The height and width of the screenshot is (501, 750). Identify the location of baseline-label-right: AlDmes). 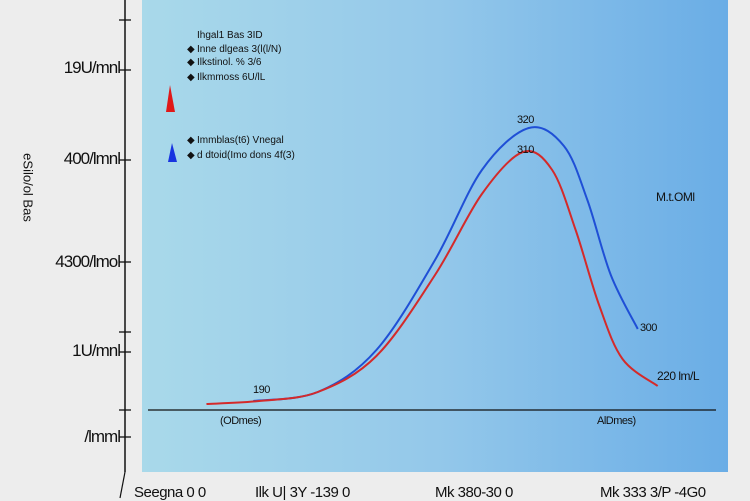
(616, 421).